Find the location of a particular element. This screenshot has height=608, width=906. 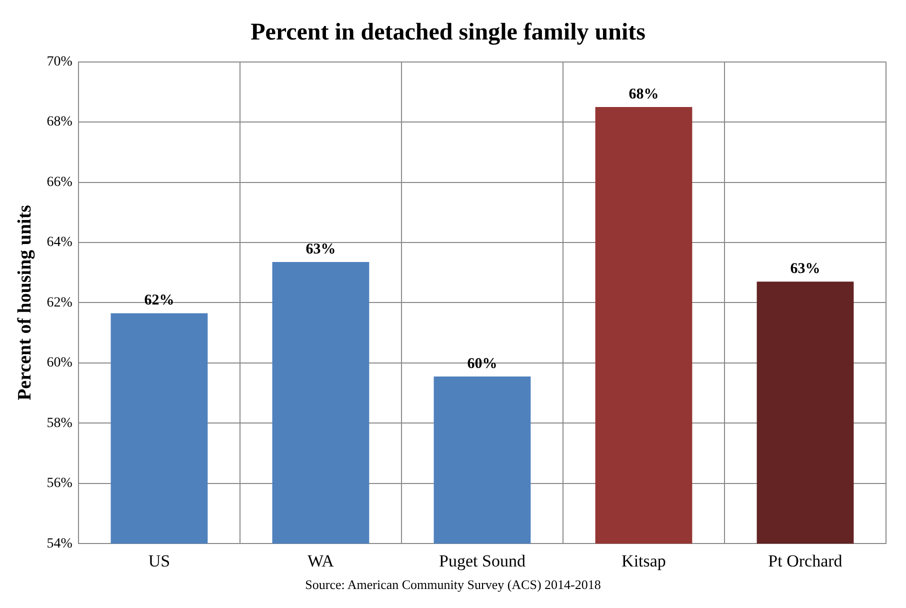

data-label: 62% is located at coordinates (159, 300).